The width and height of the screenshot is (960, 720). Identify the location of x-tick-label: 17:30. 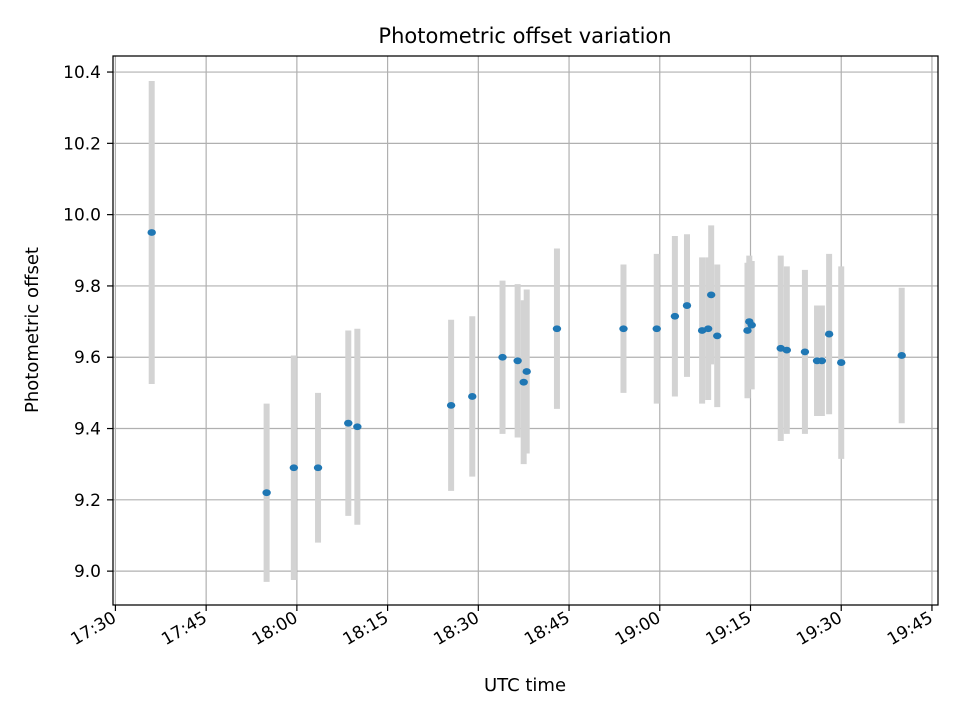
(93, 629).